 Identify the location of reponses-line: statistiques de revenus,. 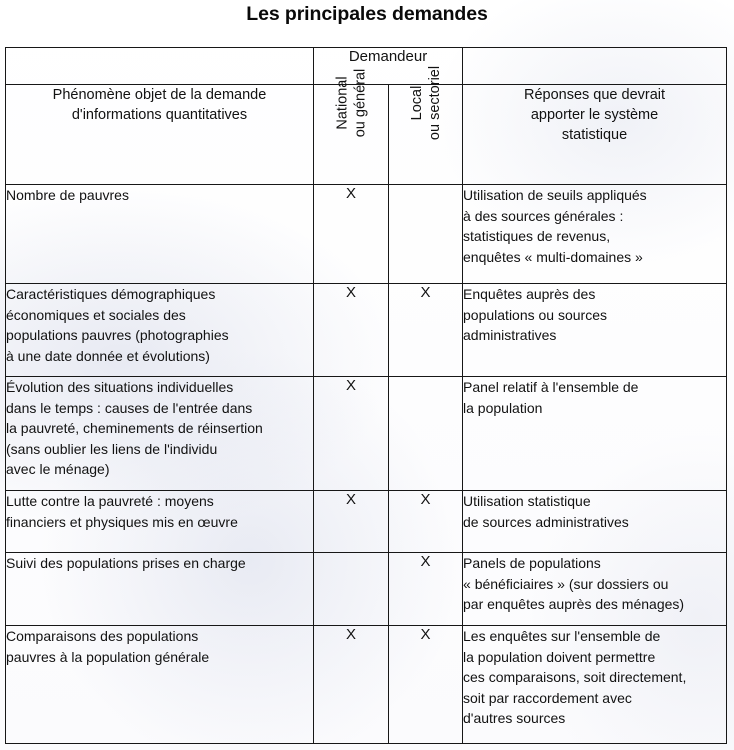
(537, 236).